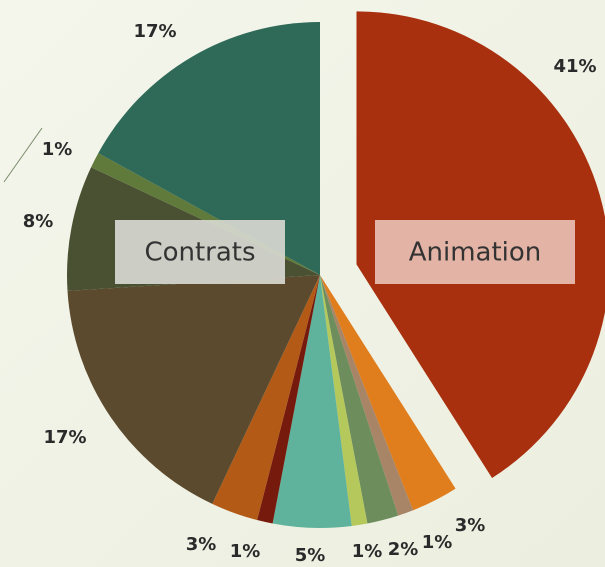 The image size is (605, 567). What do you see at coordinates (403, 549) in the screenshot?
I see `data-label: 2%` at bounding box center [403, 549].